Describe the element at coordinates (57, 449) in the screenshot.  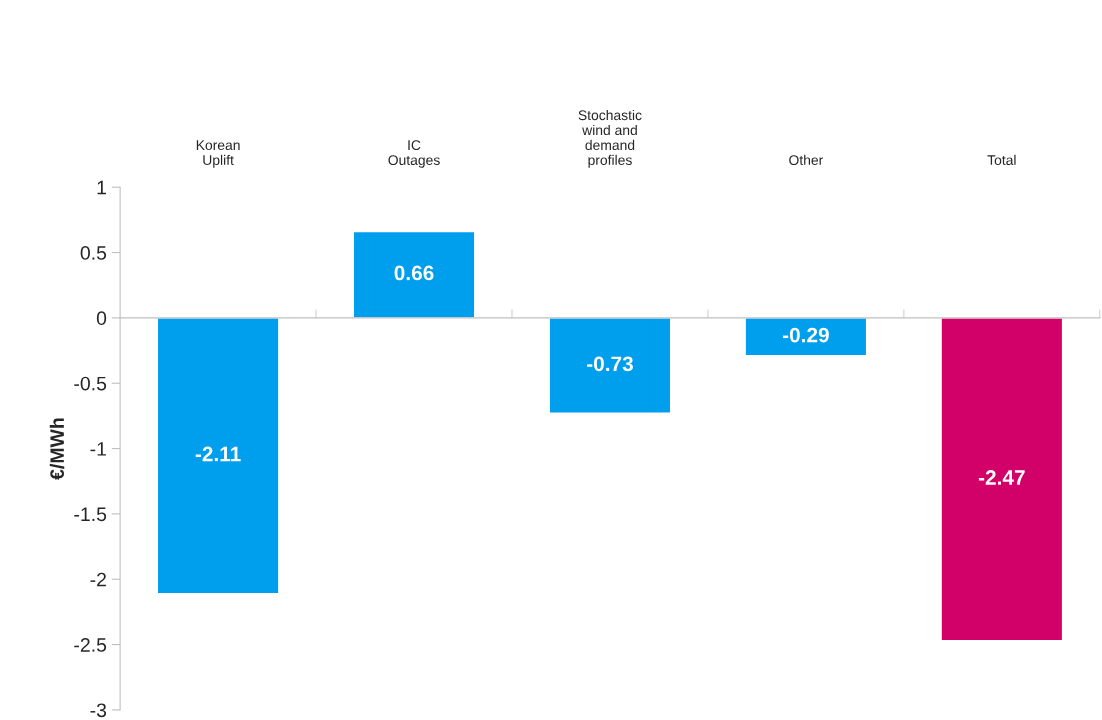
I see `y-axis-title: €/MWh` at that location.